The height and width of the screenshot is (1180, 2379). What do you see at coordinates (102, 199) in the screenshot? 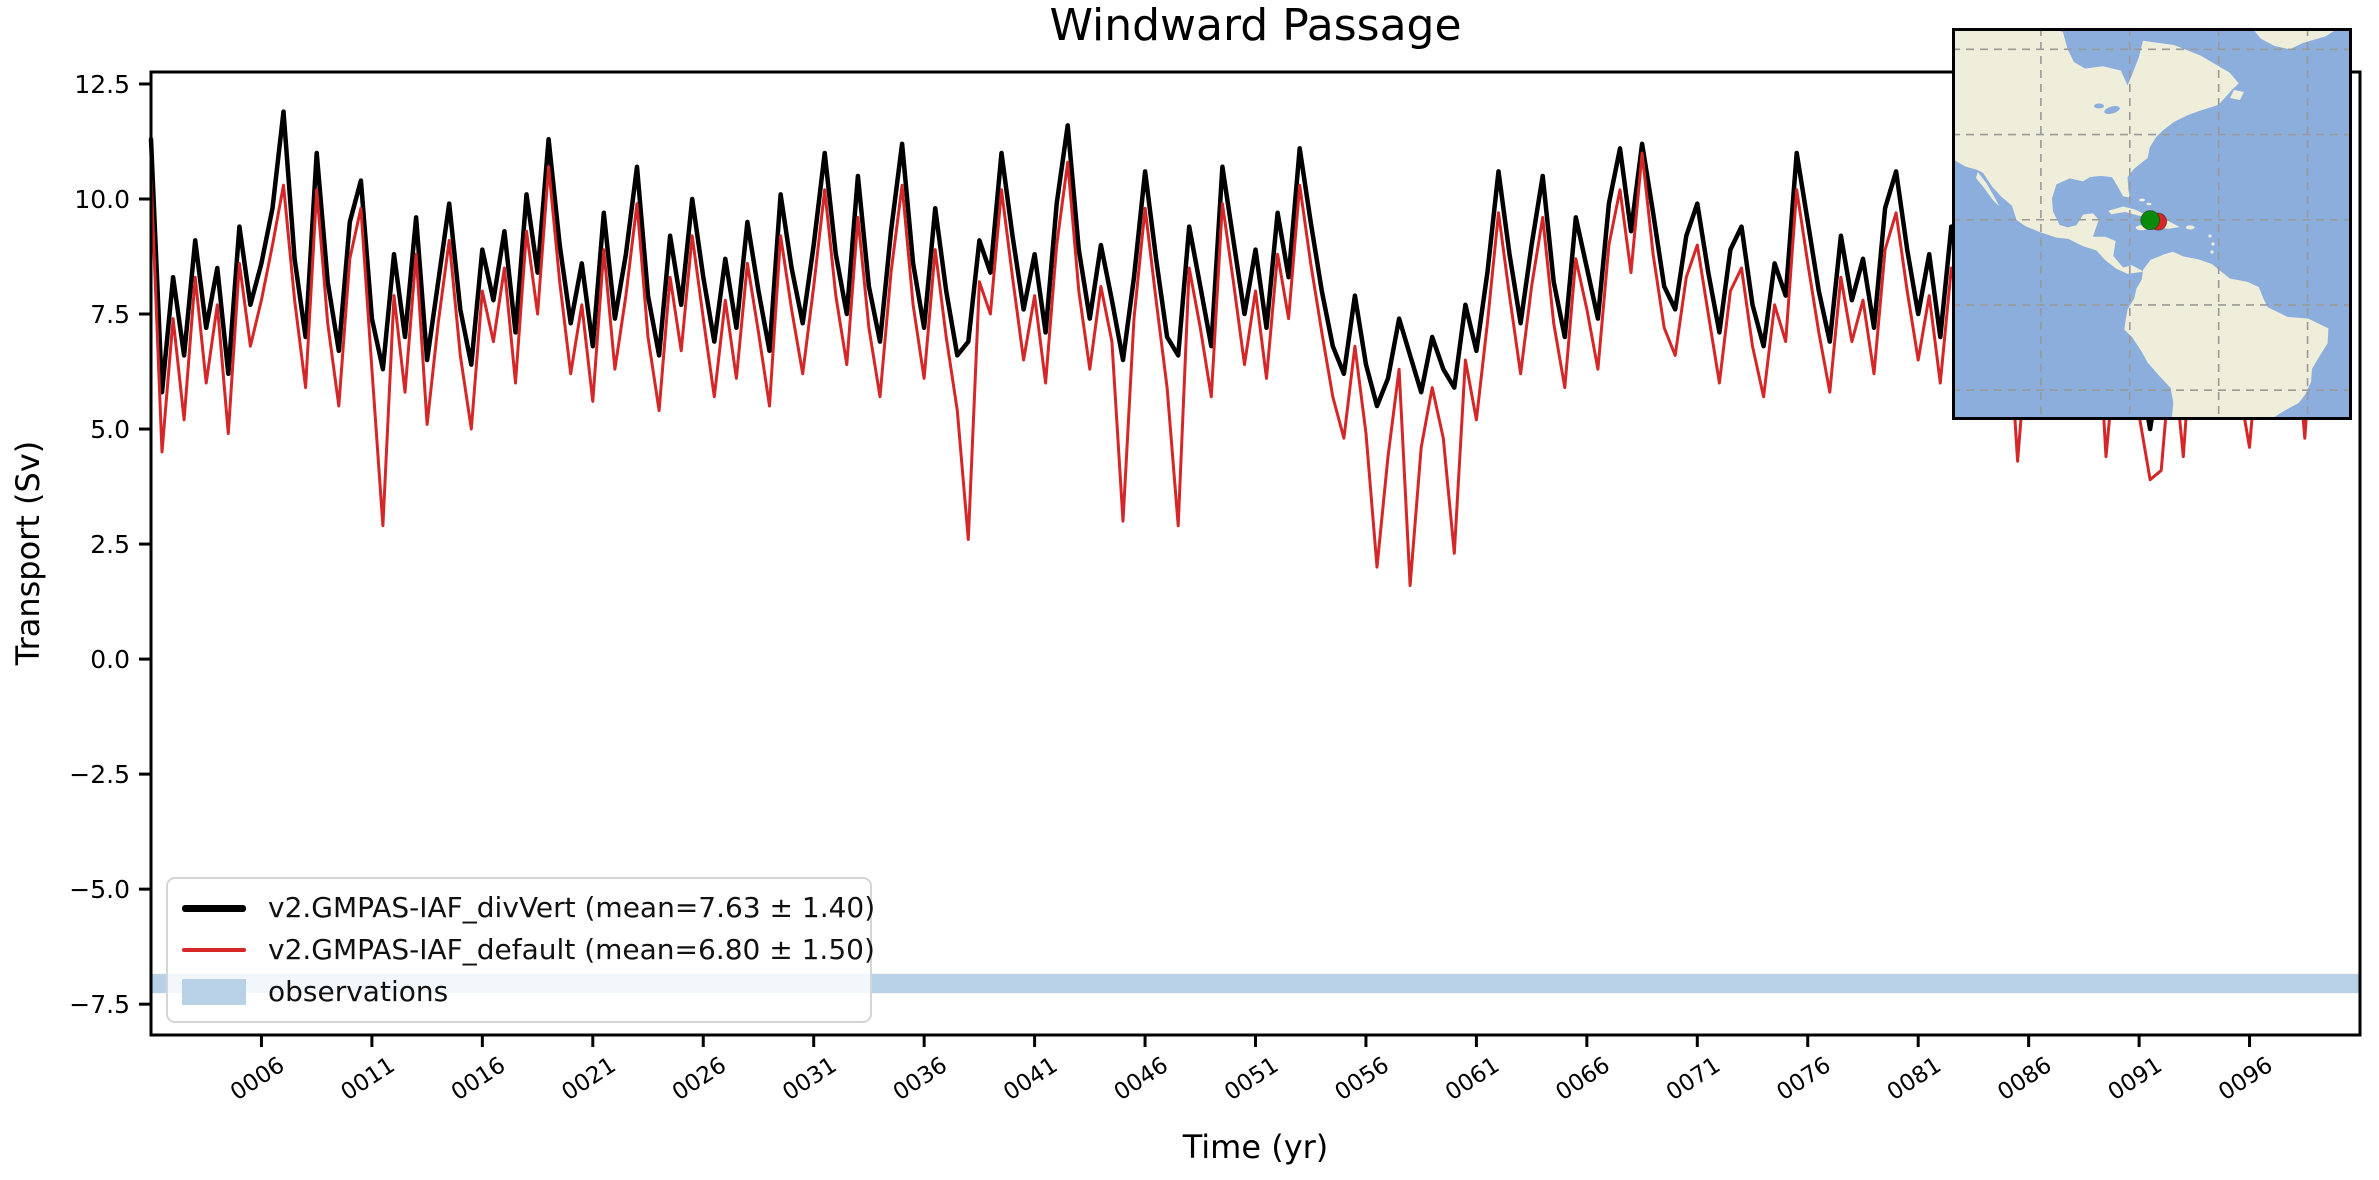
I see `y-tick-label: 10.0` at bounding box center [102, 199].